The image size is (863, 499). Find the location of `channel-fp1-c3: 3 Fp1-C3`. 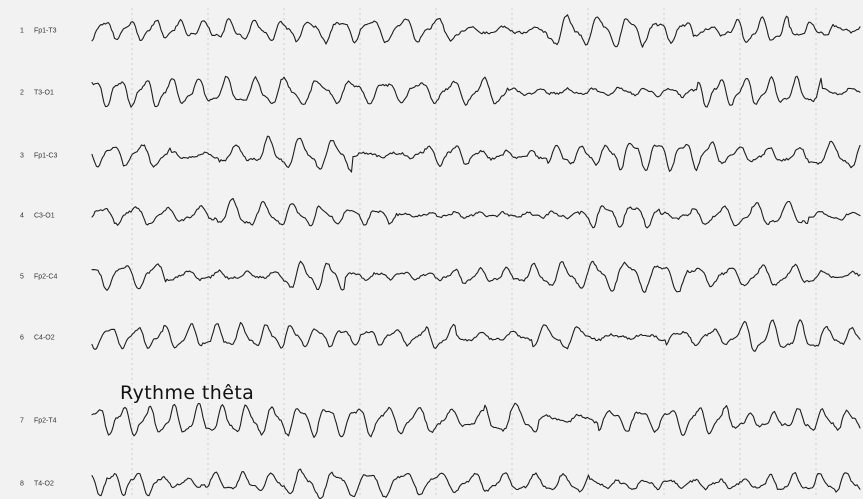

channel-fp1-c3: 3 Fp1-C3 is located at coordinates (440, 154).